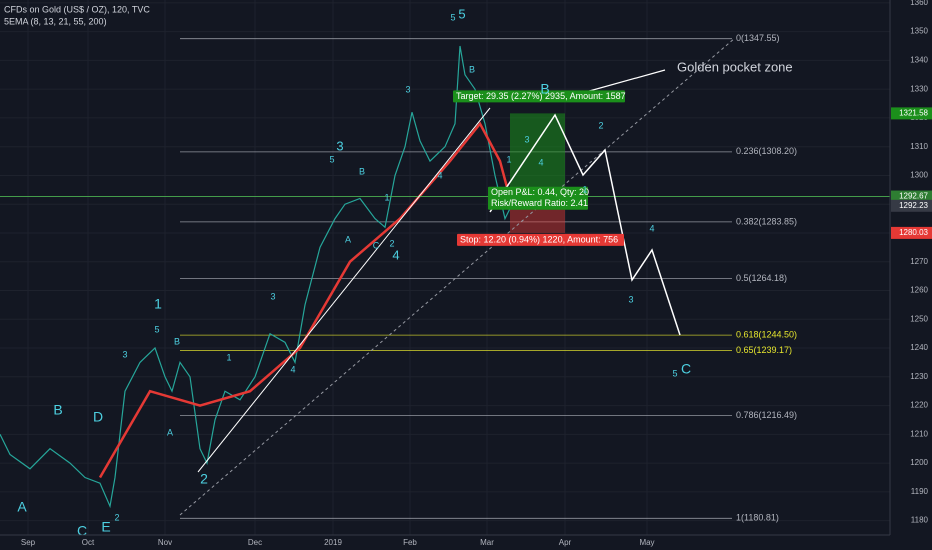 This screenshot has width=932, height=550. I want to click on fib-label: 0.236(1308.20), so click(766, 151).